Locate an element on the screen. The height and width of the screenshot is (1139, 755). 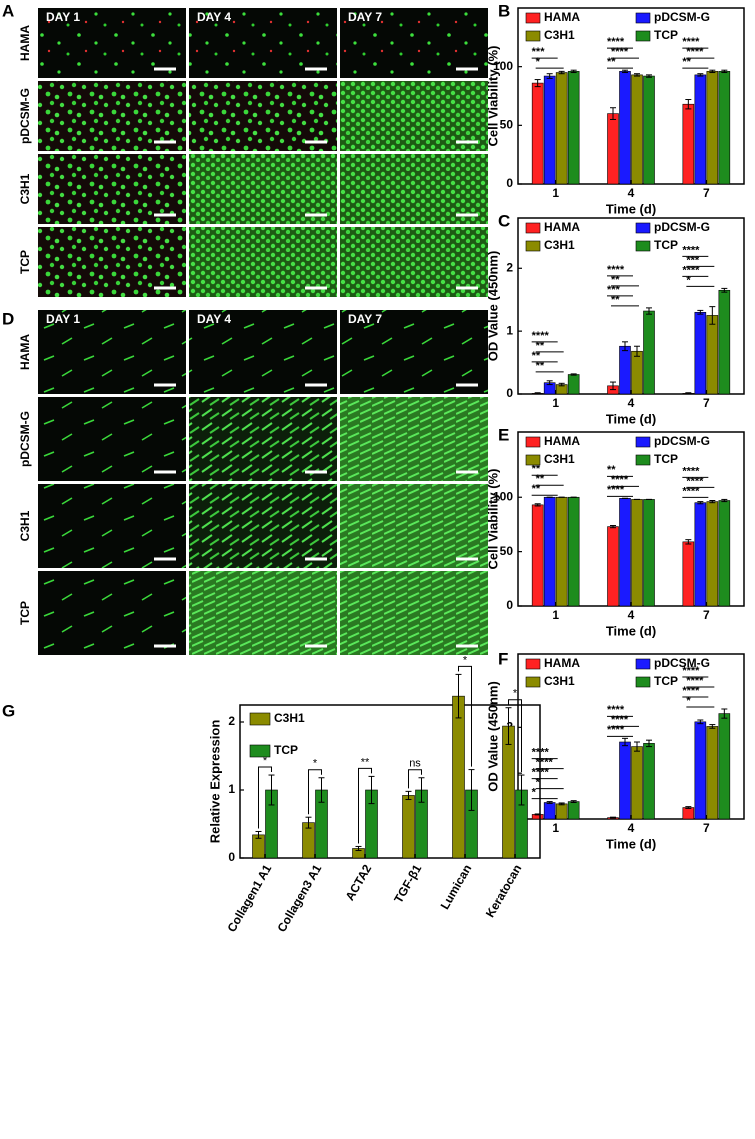
y-axis-label: OD Value (450nm) is located at coordinates (492, 306).